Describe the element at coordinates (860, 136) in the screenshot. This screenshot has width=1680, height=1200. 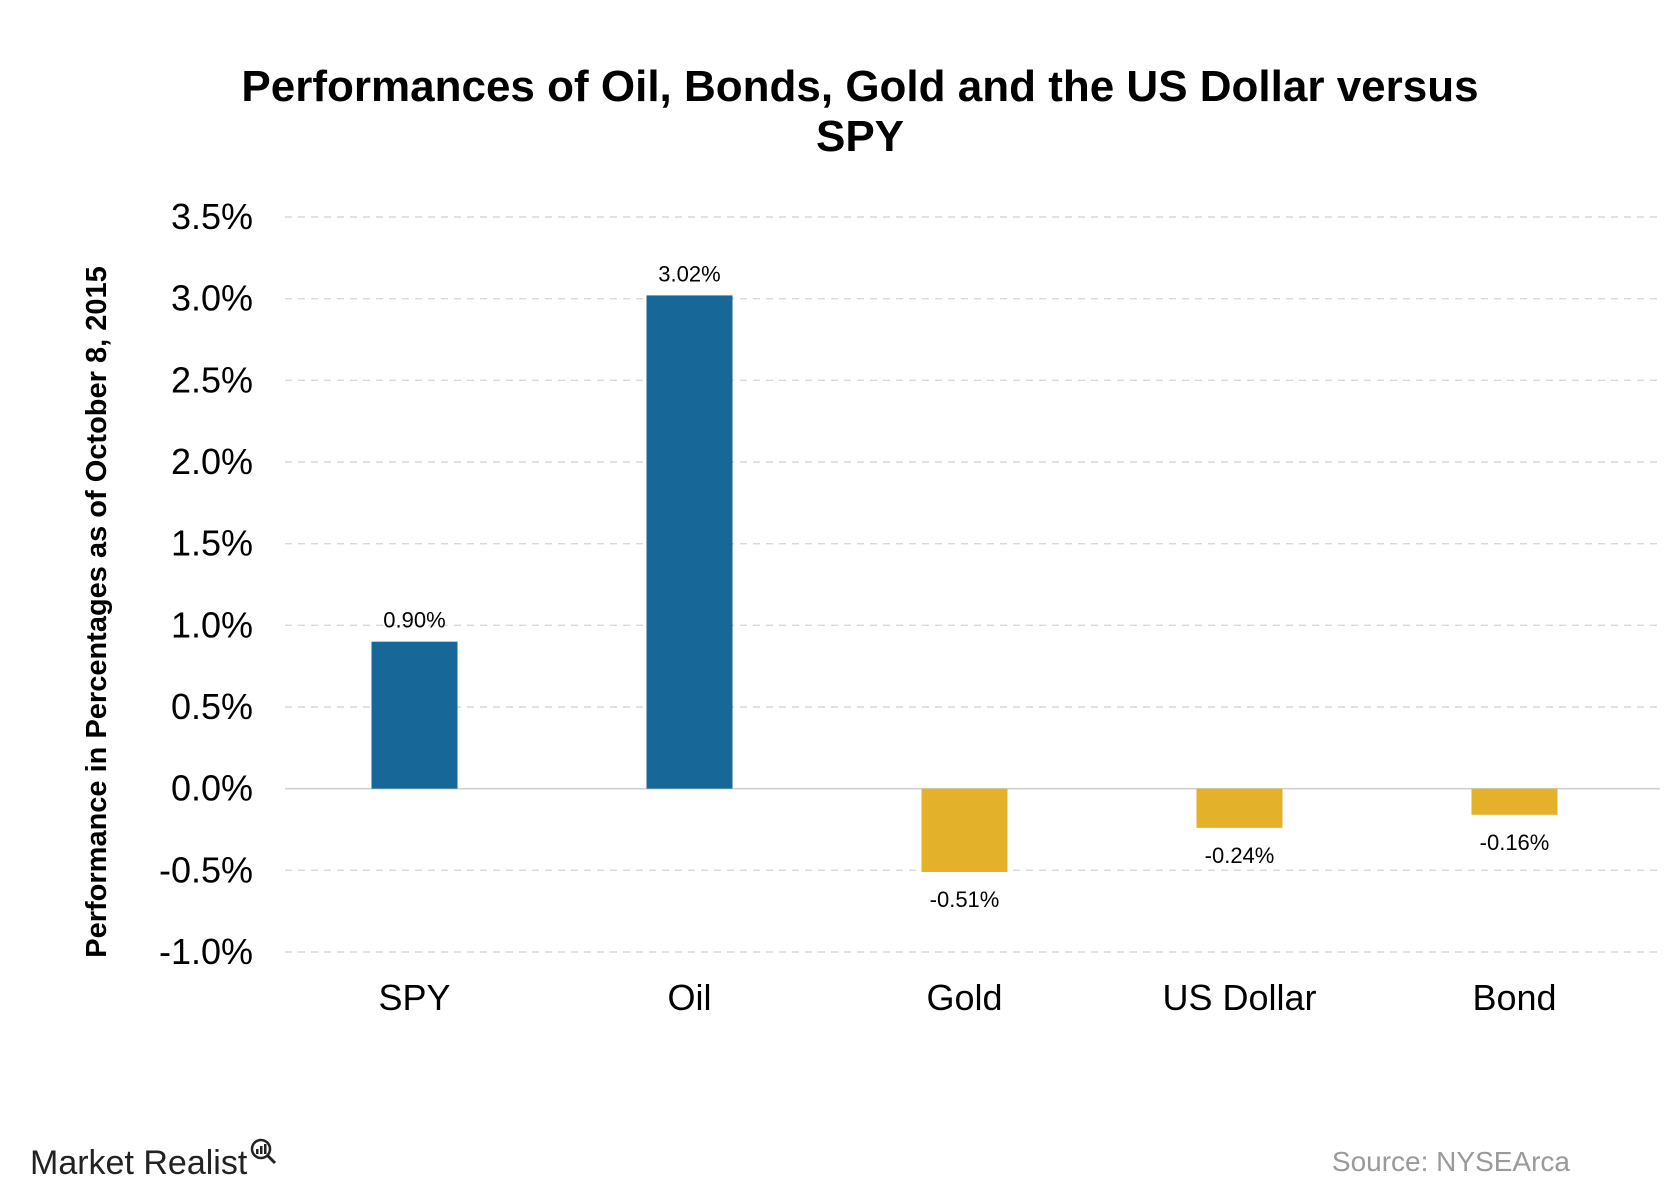
I see `chart-title-line-2: SPY` at that location.